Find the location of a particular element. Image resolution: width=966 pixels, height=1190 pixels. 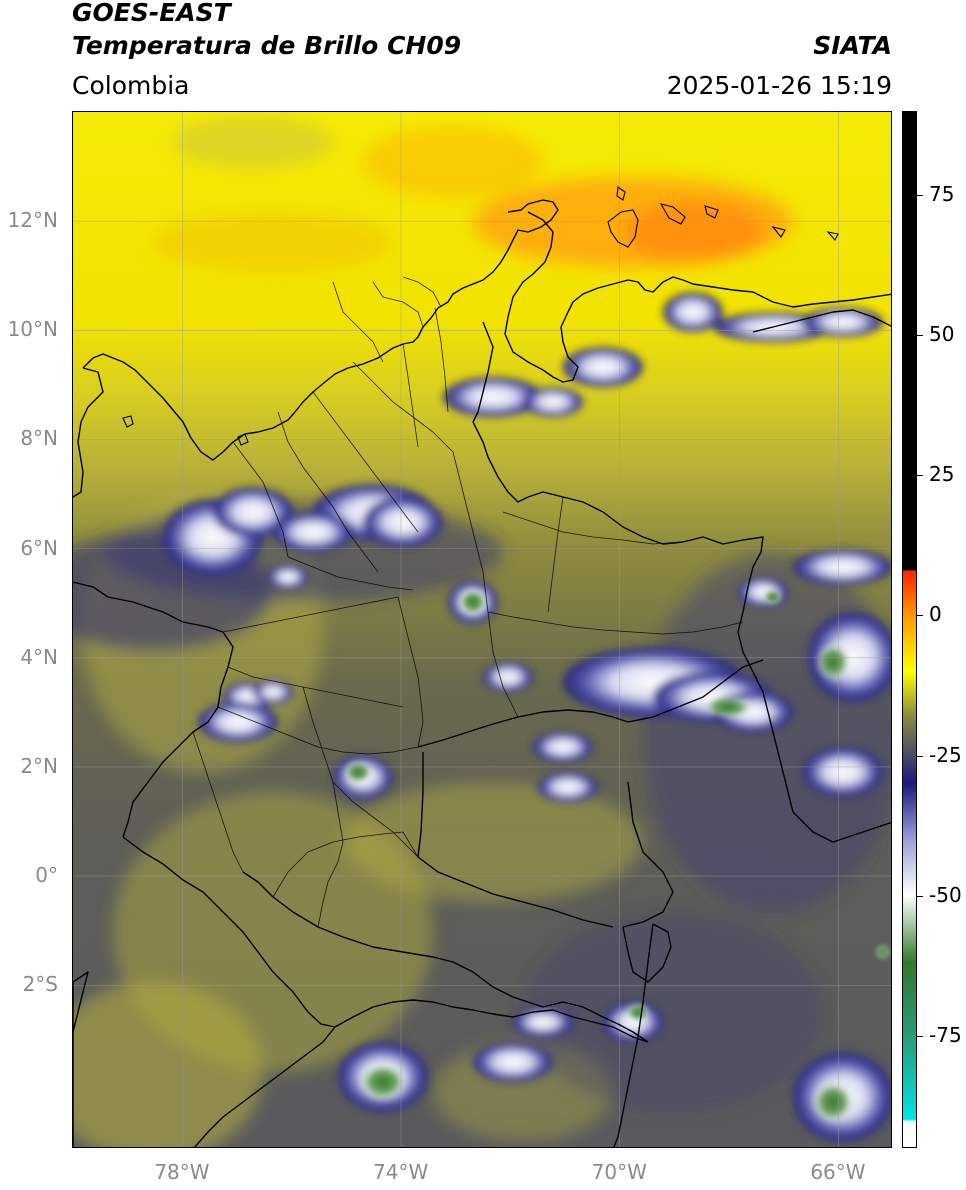

lat-tick-label: 2°N is located at coordinates (39, 765).